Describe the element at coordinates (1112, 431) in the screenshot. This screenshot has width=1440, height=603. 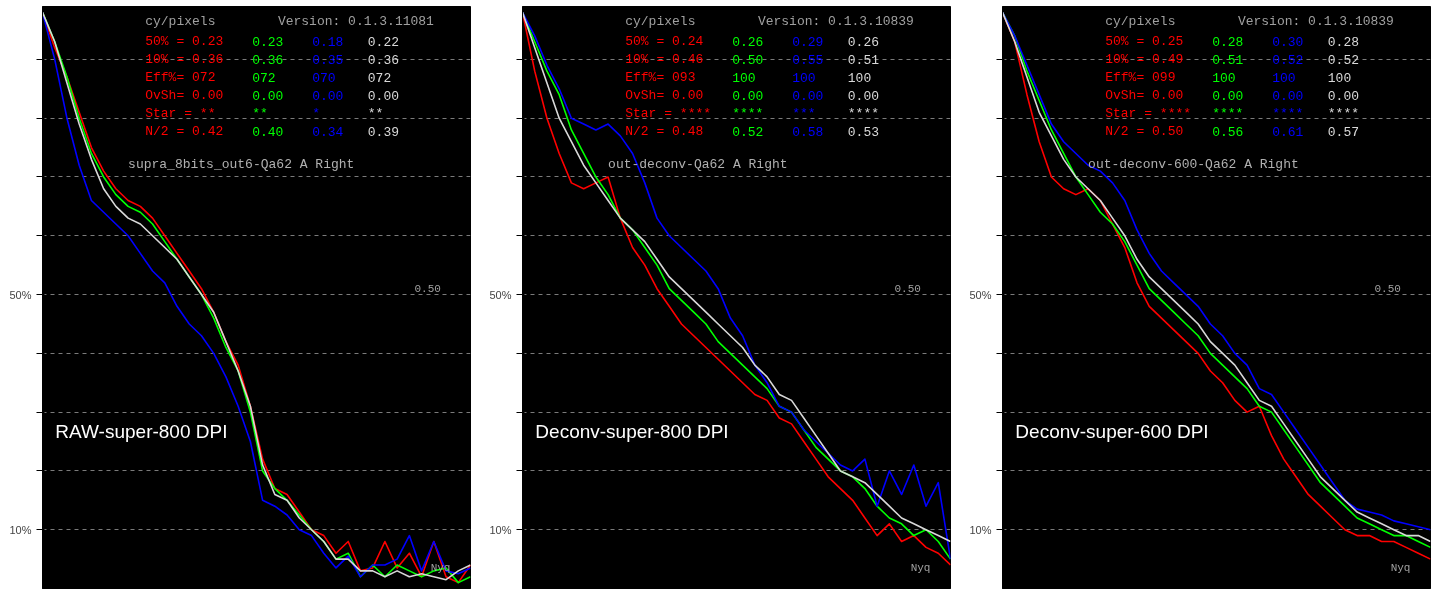
I see `text: Deconv-super-600 DPI` at that location.